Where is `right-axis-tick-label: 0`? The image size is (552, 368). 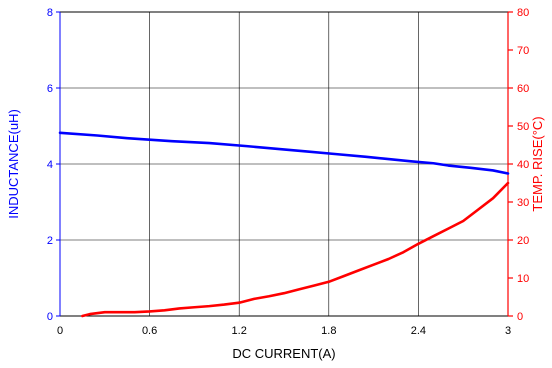
right-axis-tick-label: 0 is located at coordinates (520, 317).